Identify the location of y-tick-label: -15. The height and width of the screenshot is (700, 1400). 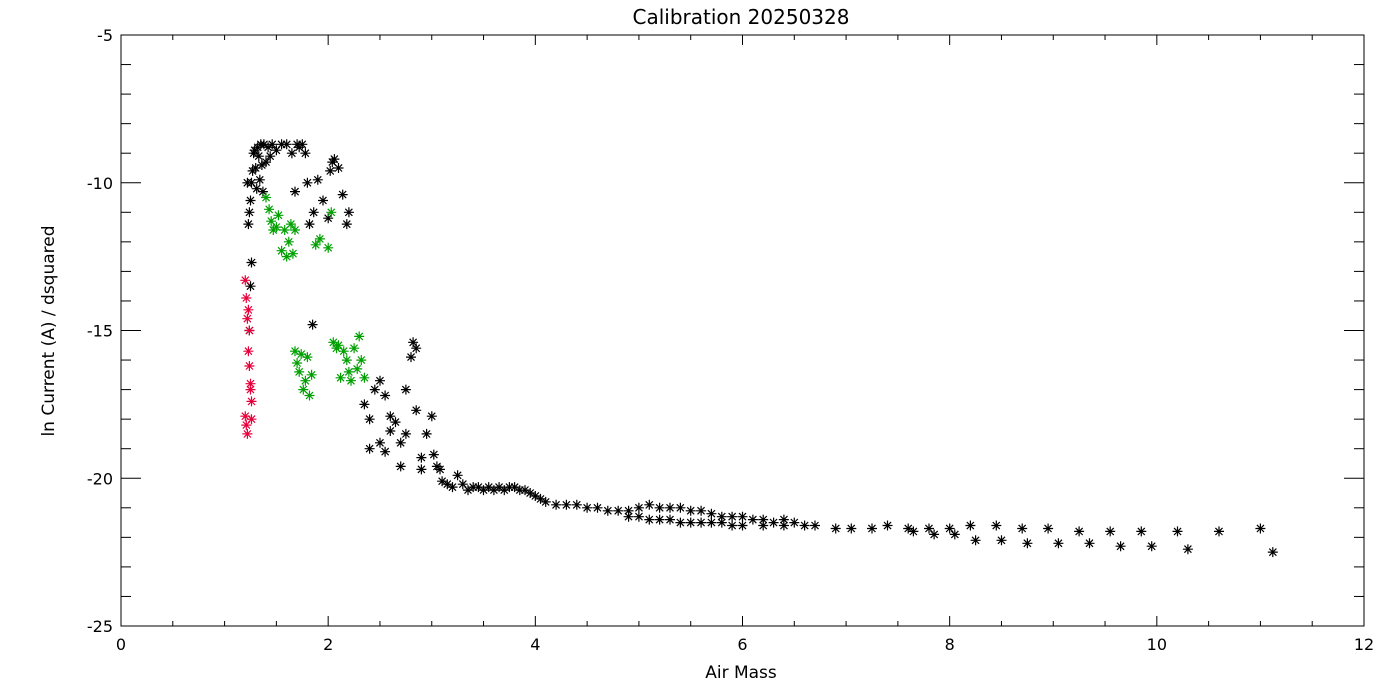
(100, 331).